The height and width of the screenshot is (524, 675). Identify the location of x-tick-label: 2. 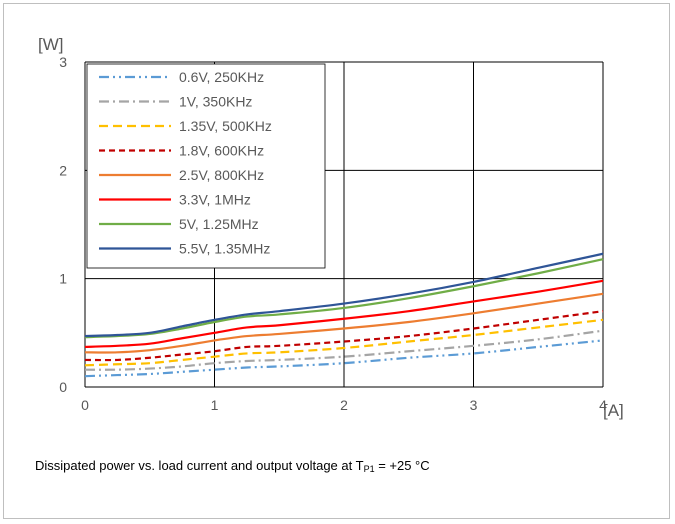
(344, 405).